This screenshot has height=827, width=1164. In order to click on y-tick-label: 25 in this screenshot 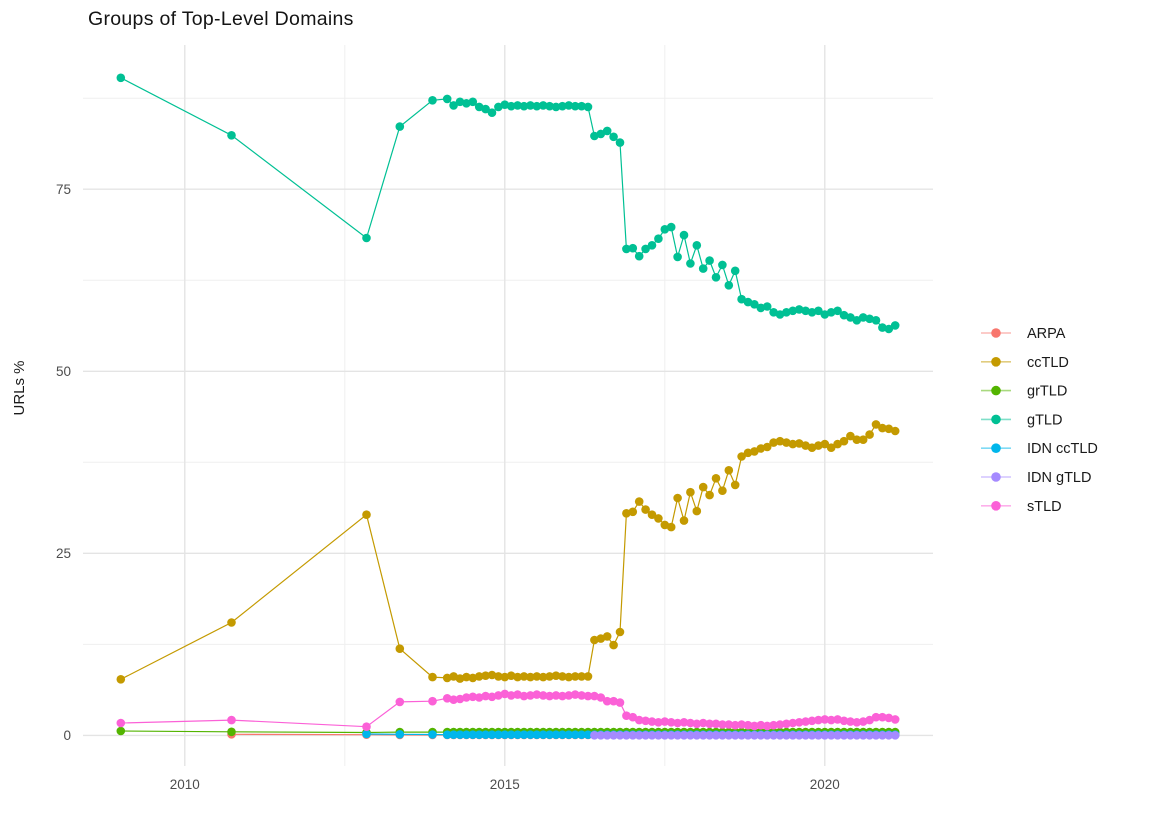, I will do `click(63, 553)`.